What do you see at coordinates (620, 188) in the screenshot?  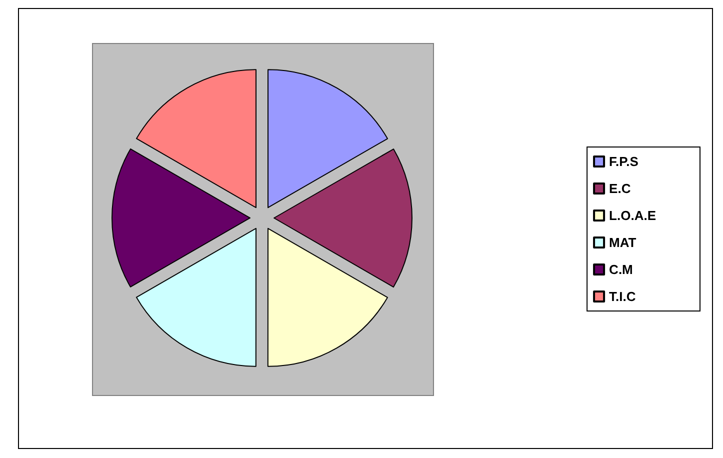 I see `legend-label: E.C` at bounding box center [620, 188].